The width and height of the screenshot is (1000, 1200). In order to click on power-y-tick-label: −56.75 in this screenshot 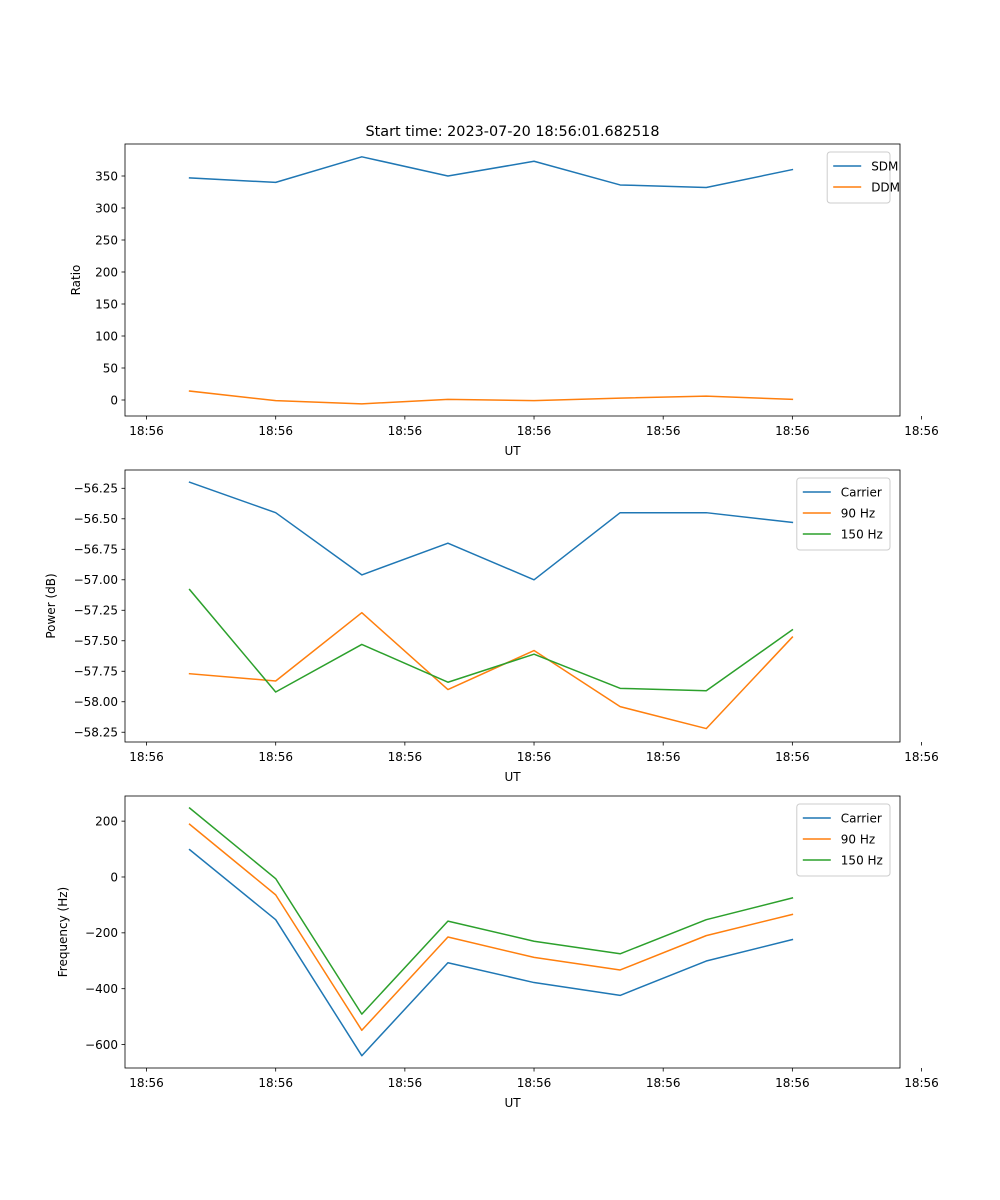, I will do `click(96, 550)`.